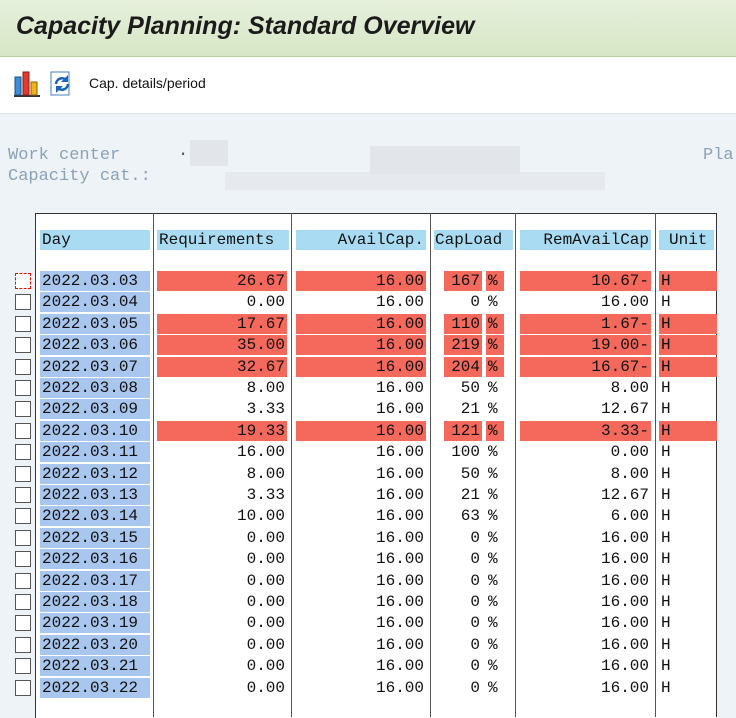 The image size is (736, 718). Describe the element at coordinates (62, 84) in the screenshot. I see `refresh-icon` at that location.